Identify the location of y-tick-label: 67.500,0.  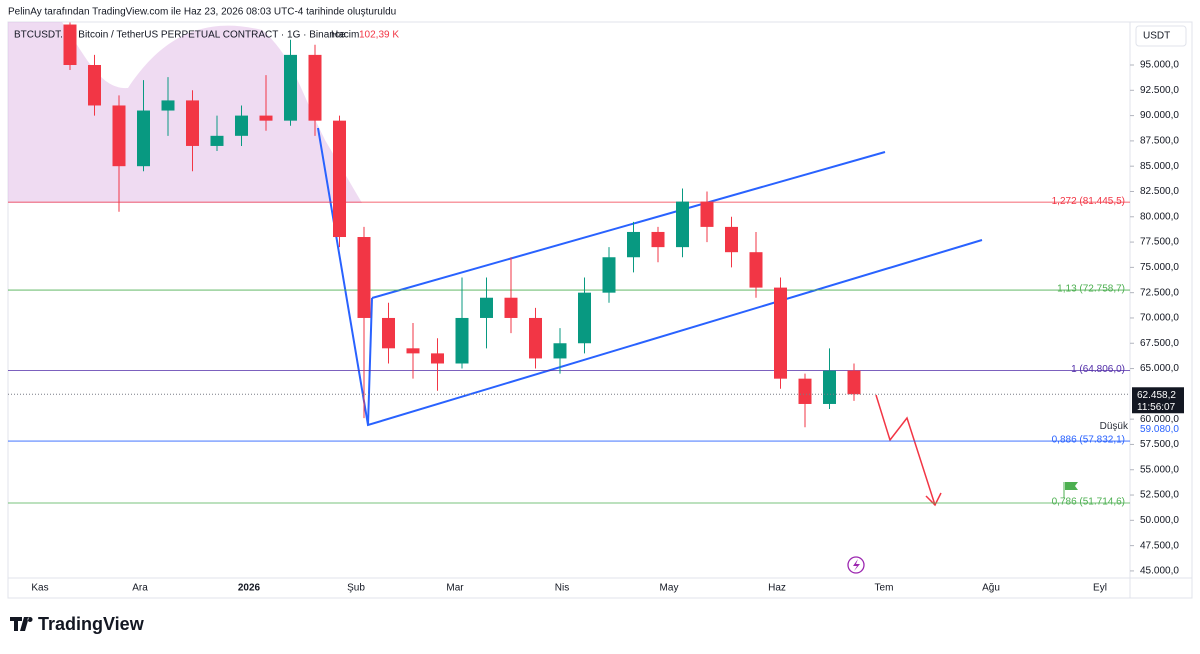
(1159, 343).